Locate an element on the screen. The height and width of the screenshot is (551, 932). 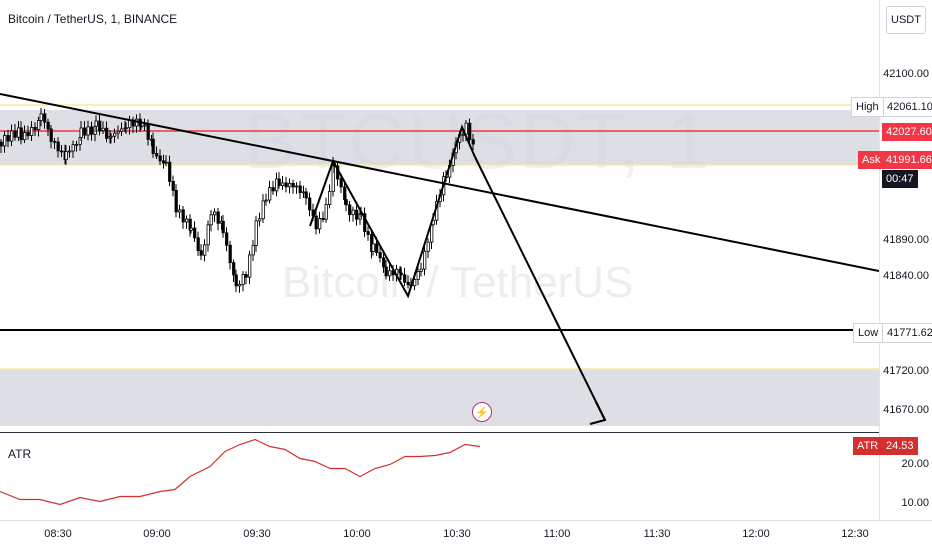
atr-value-tag: 24.53 is located at coordinates (900, 446).